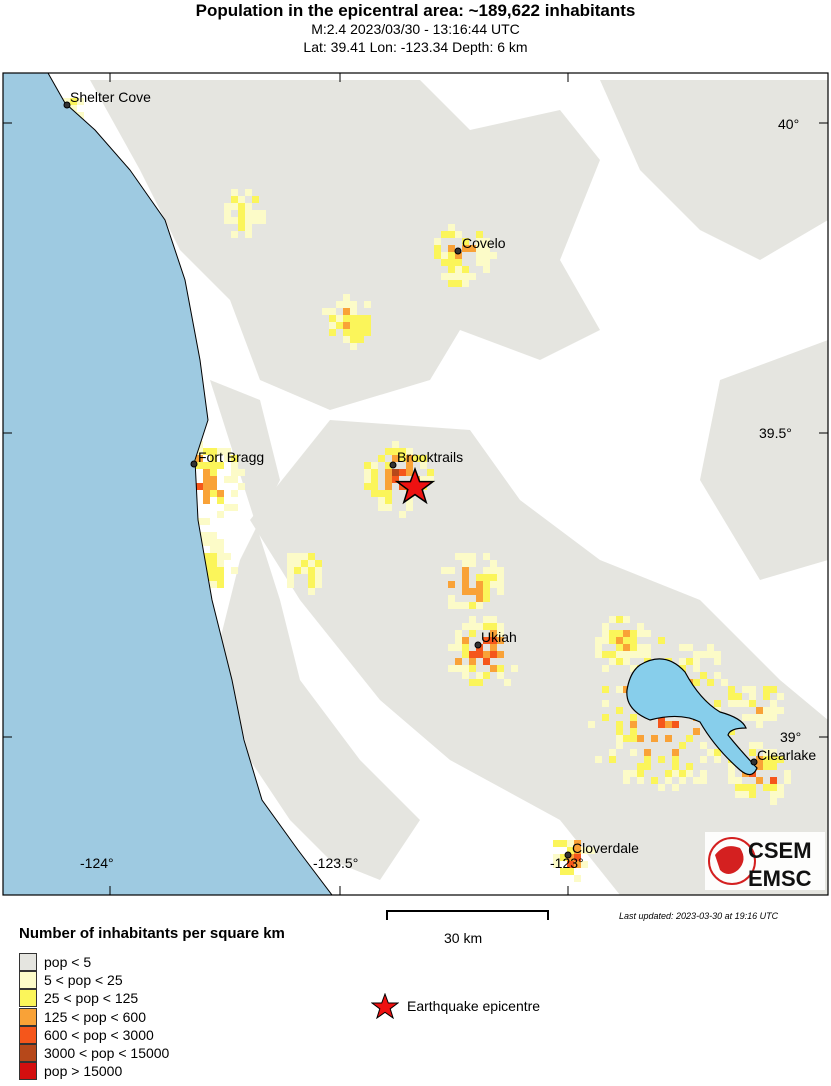 This screenshot has width=831, height=1086. I want to click on lon-label: -123.5°, so click(335, 863).